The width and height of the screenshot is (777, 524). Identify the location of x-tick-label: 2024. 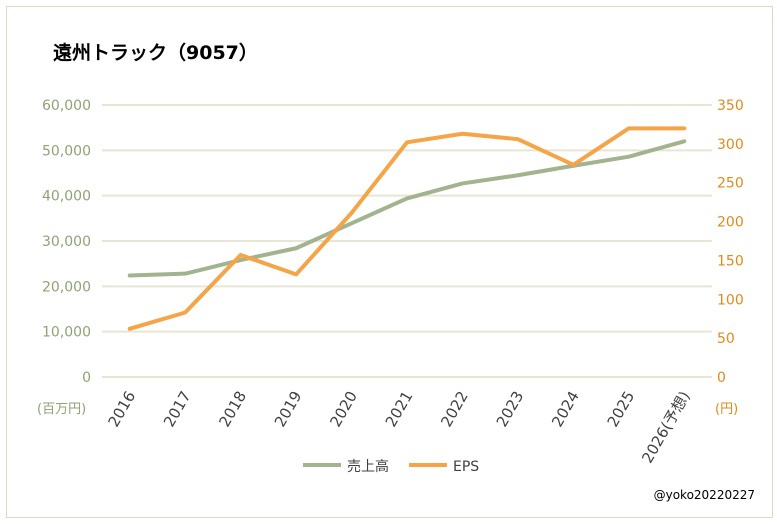
(565, 409).